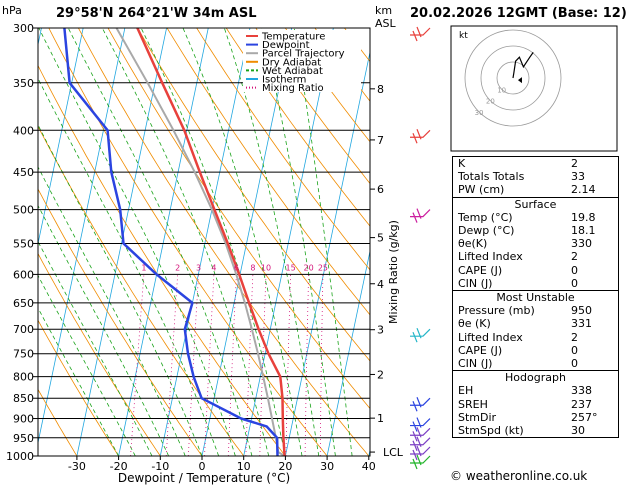 The width and height of the screenshot is (629, 486). I want to click on surface-row-dewp: Dewp (°C) 18.1, so click(527, 231).